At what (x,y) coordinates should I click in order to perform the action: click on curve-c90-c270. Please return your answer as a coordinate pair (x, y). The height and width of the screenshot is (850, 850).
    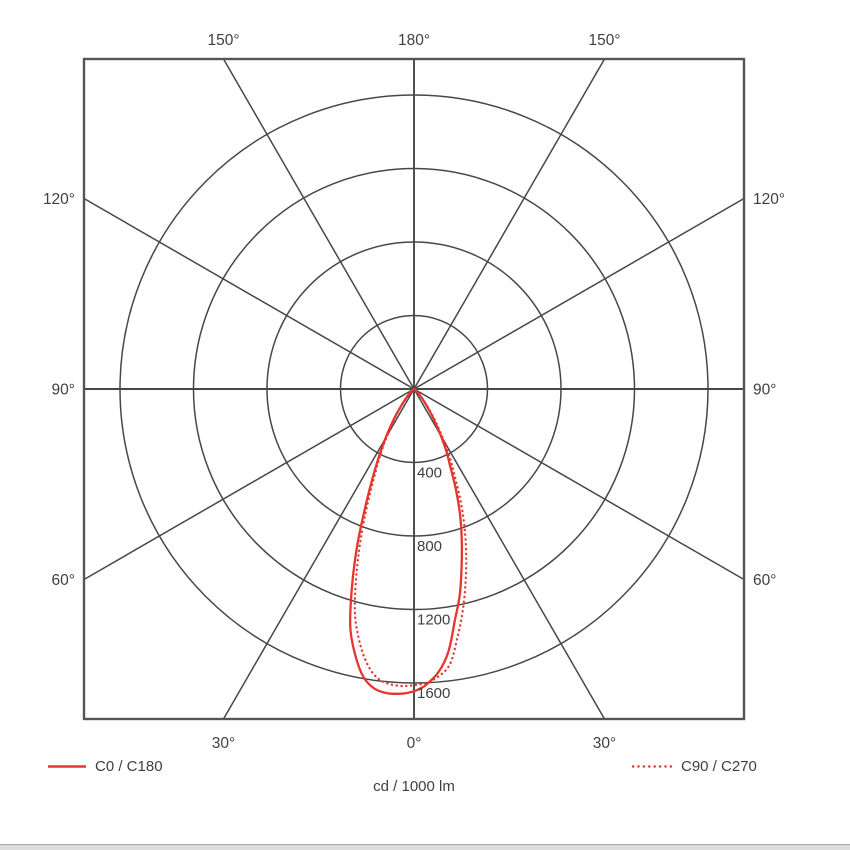
    Looking at the image, I should click on (410, 537).